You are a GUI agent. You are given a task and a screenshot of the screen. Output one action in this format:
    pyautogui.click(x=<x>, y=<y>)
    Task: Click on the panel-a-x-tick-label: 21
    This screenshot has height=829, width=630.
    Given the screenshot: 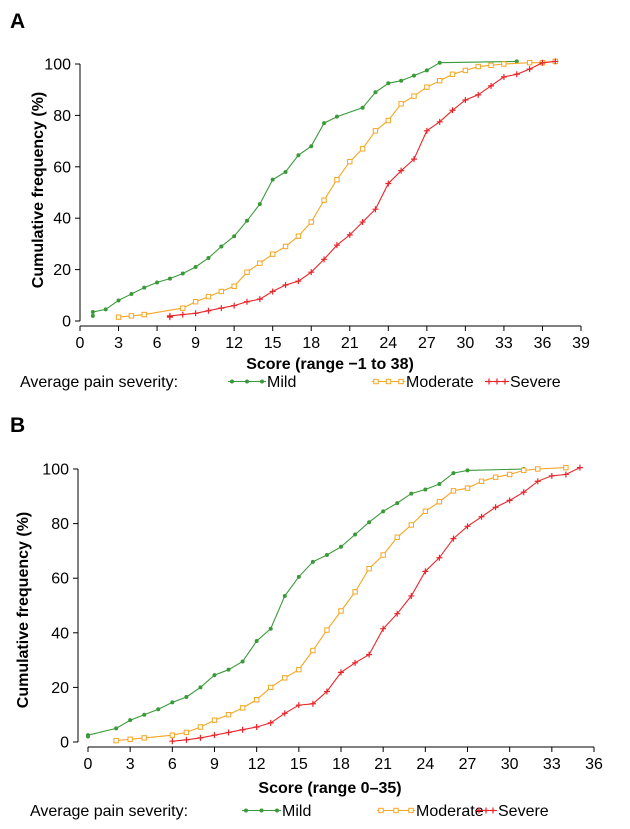 What is the action you would take?
    pyautogui.click(x=350, y=343)
    